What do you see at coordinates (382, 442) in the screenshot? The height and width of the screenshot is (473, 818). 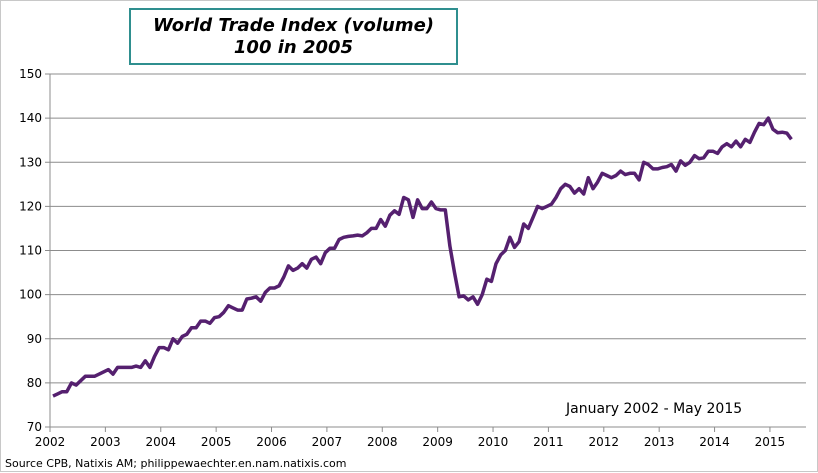 I see `x-tick-label: 2008` at bounding box center [382, 442].